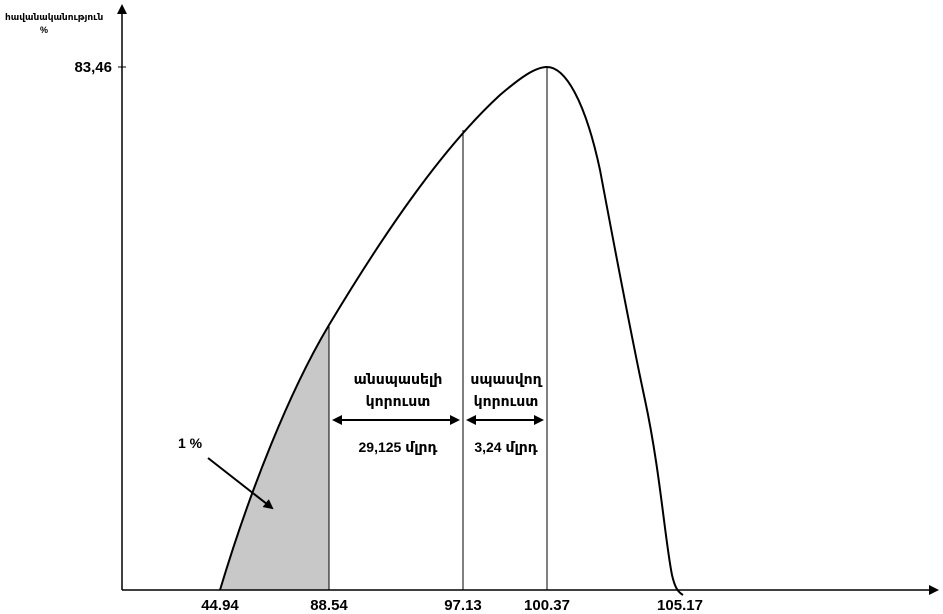 Image resolution: width=943 pixels, height=614 pixels. What do you see at coordinates (398, 379) in the screenshot?
I see `unexpected-loss-label-line1: անսպասելի` at bounding box center [398, 379].